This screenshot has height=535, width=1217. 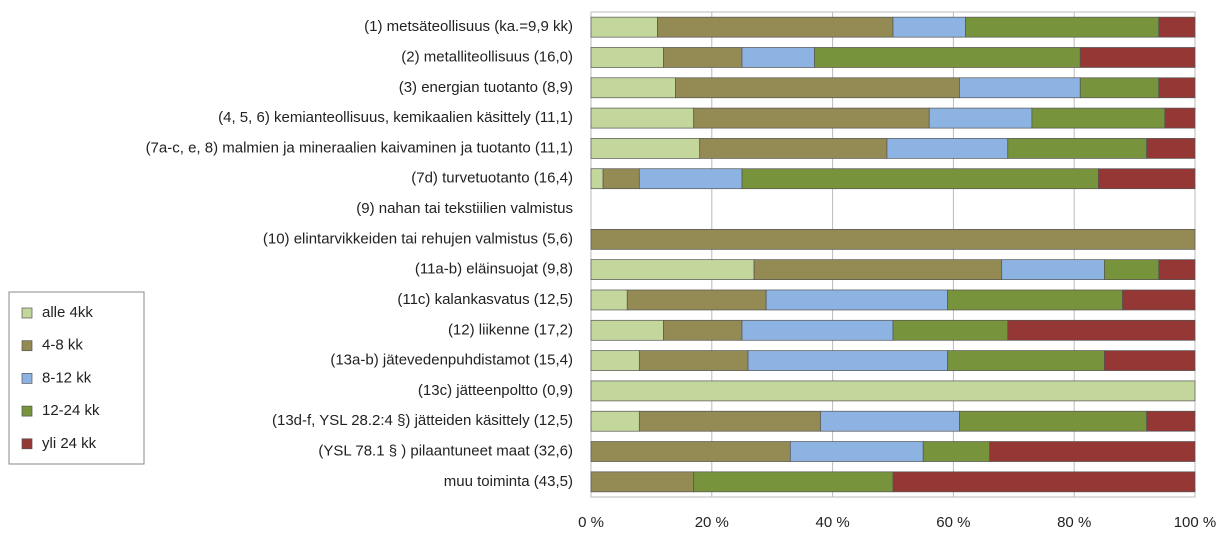 I want to click on y-tick-label: (12) liikenne (17,2), so click(x=510, y=329).